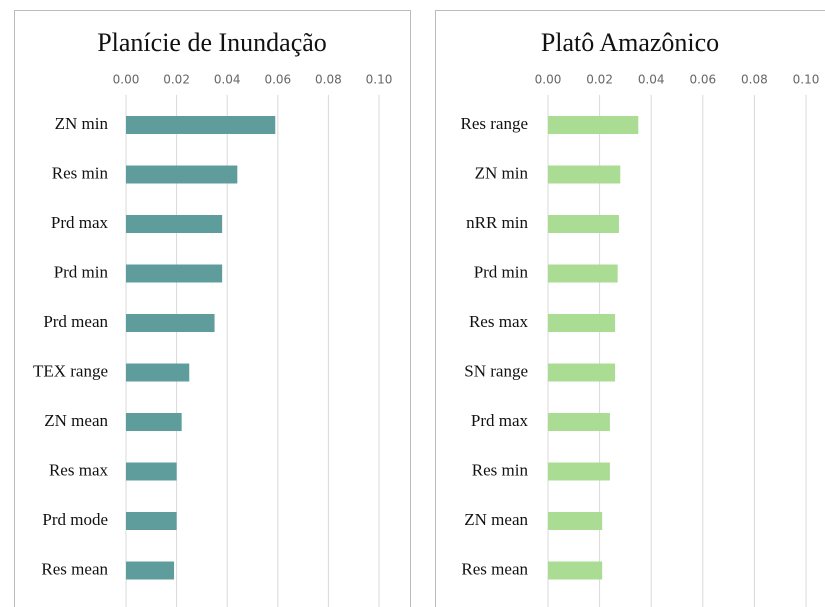 The image size is (825, 607). What do you see at coordinates (212, 42) in the screenshot?
I see `chart-title: Planície de Inundação` at bounding box center [212, 42].